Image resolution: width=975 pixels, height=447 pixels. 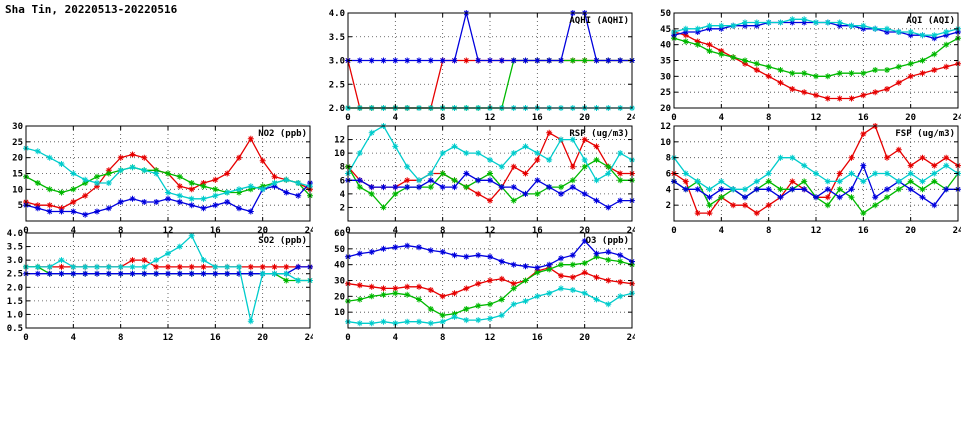 I want to click on chart-title: SO2 (ppb), so click(x=282, y=241).